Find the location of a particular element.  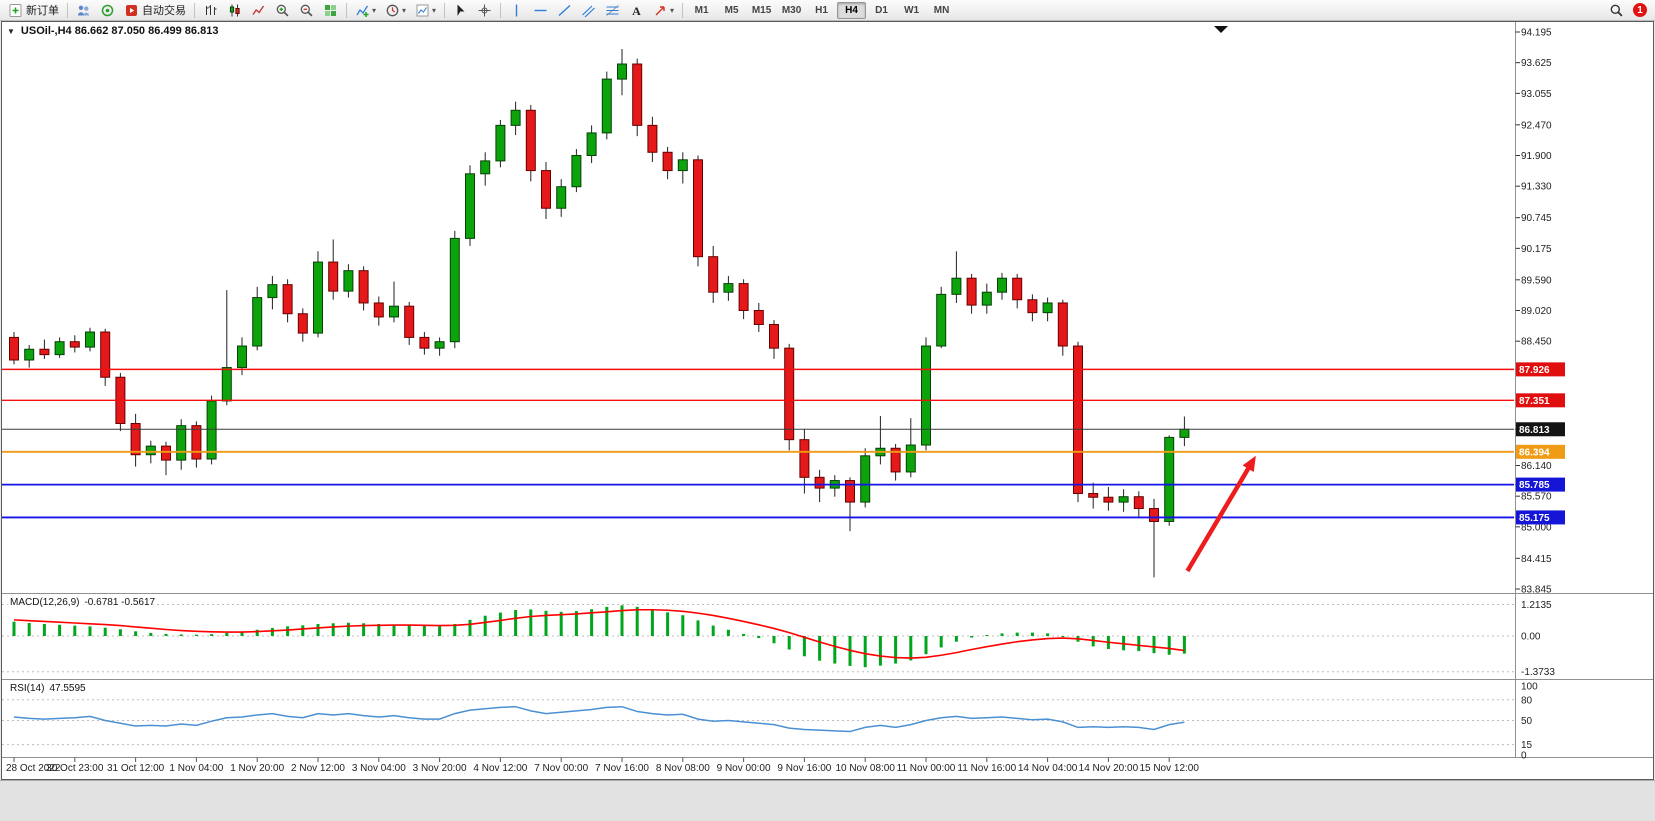

annotation-layer is located at coordinates (1220, 299).